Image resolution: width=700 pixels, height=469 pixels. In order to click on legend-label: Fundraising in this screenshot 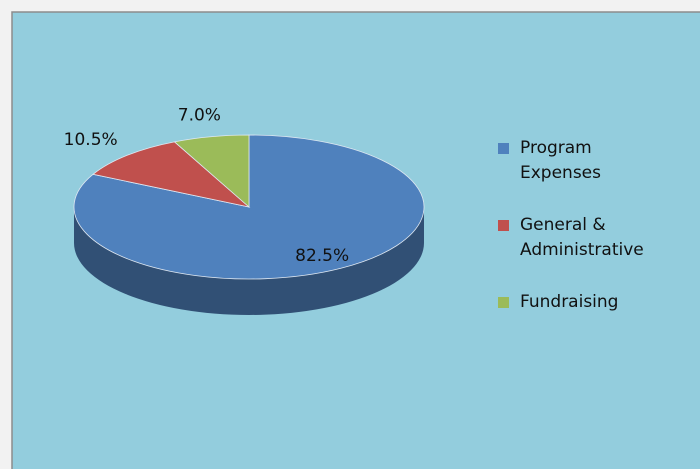, I will do `click(569, 302)`.